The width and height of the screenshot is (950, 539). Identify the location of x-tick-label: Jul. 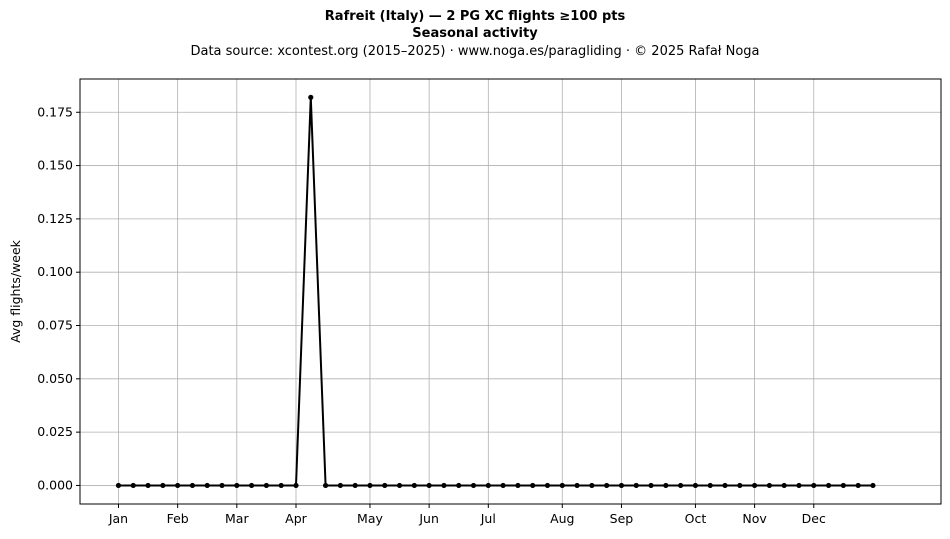
(488, 518).